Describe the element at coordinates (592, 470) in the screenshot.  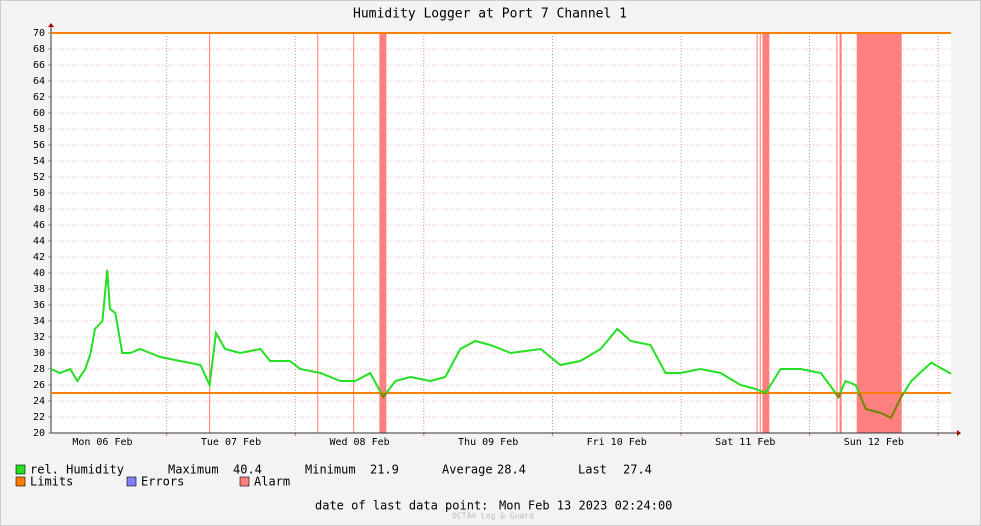
I see `stat-label: Last` at that location.